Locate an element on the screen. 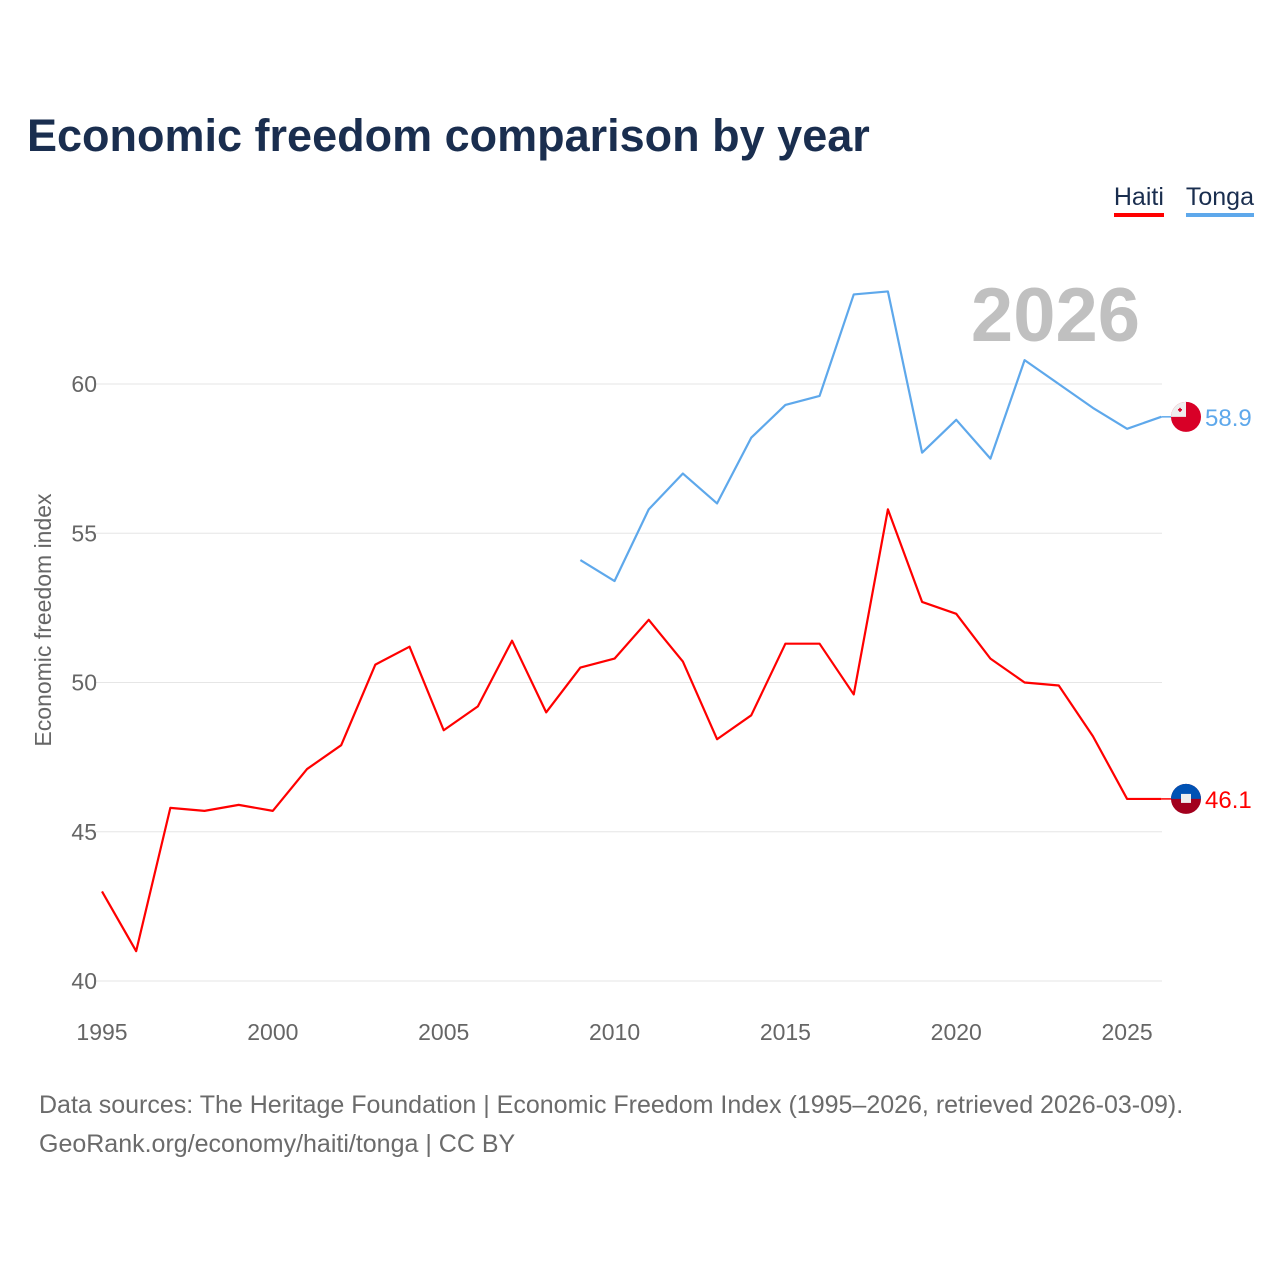  y-tick-label: 40 is located at coordinates (84, 981).